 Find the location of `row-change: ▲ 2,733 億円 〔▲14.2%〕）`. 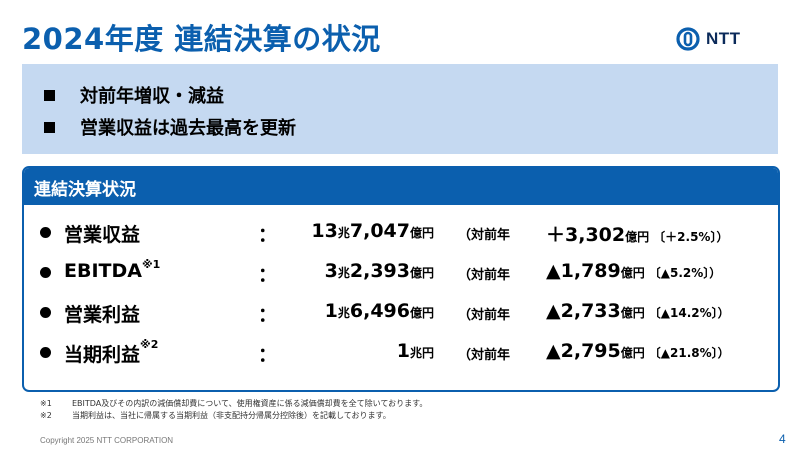

row-change: ▲ 2,733 億円 〔▲14.2%〕） is located at coordinates (638, 311).